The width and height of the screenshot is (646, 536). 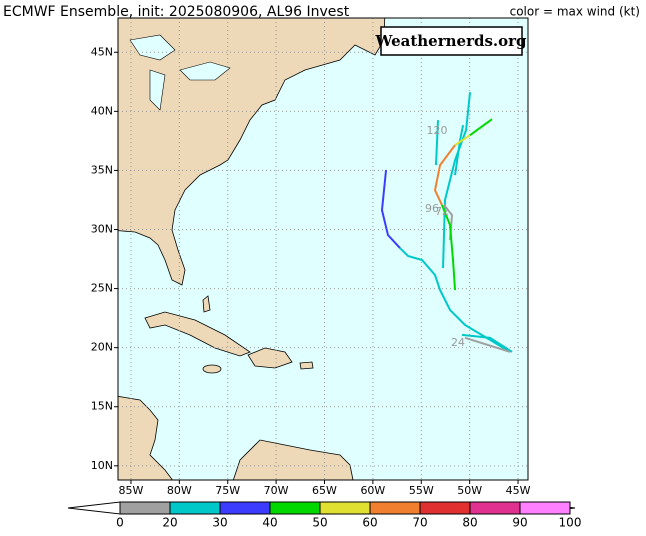 What do you see at coordinates (324, 490) in the screenshot?
I see `x-tick-label: 65W` at bounding box center [324, 490].